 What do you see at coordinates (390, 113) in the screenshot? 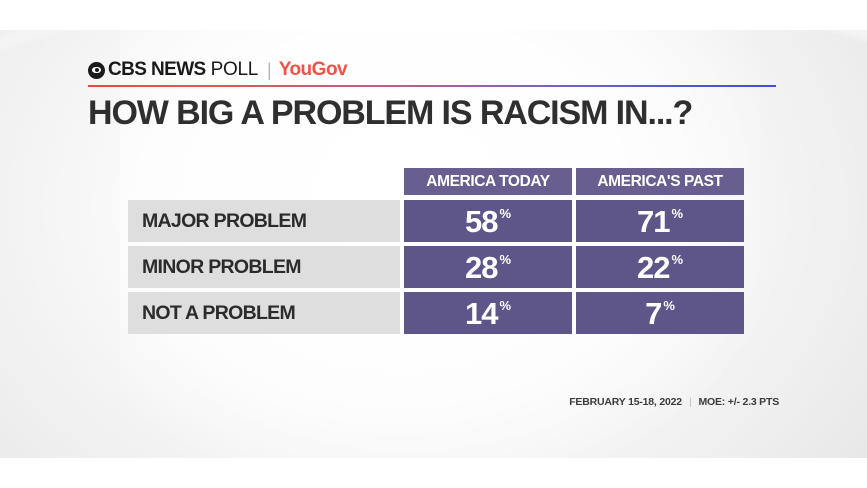
I see `page-title: HOW BIG A PROBLEM IS RACISM IN...?` at bounding box center [390, 113].